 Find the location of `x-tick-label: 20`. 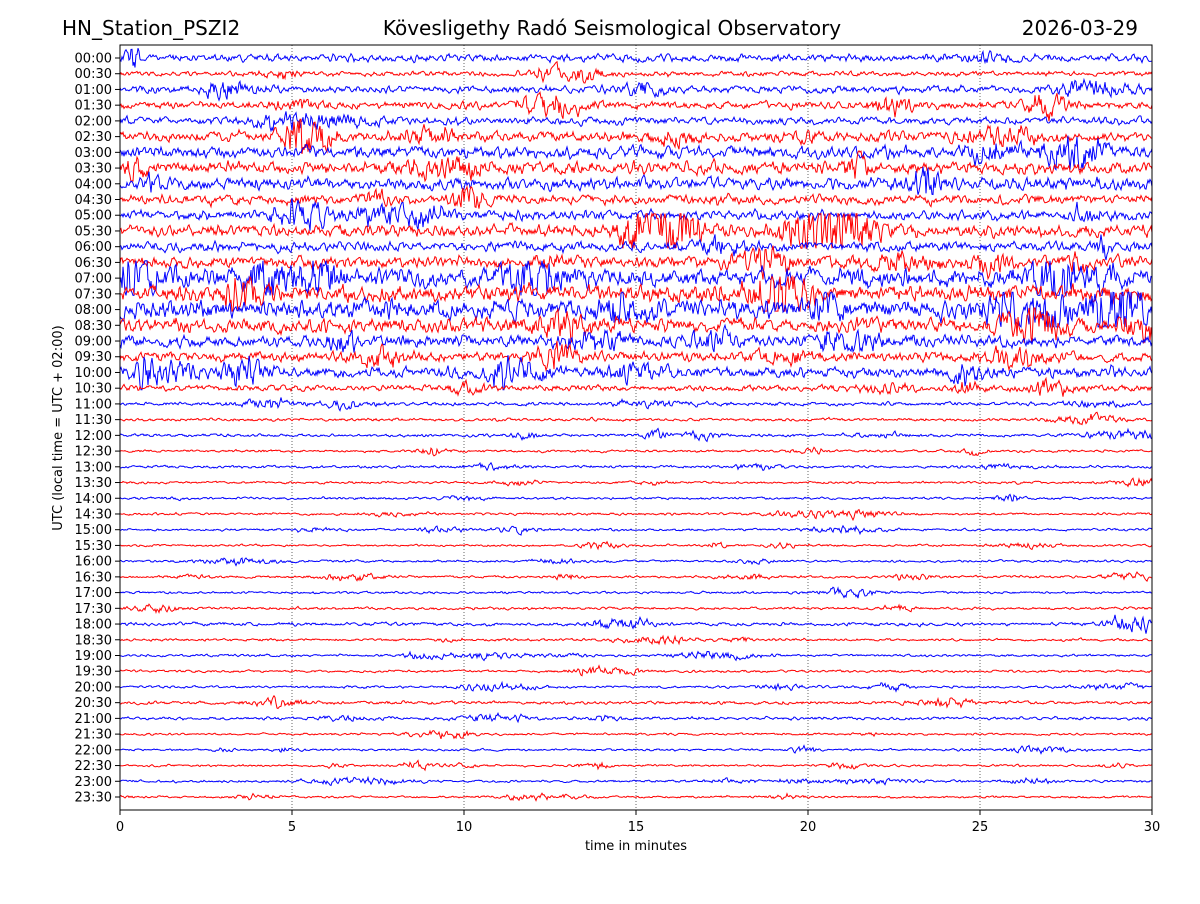

x-tick-label: 20 is located at coordinates (808, 827).